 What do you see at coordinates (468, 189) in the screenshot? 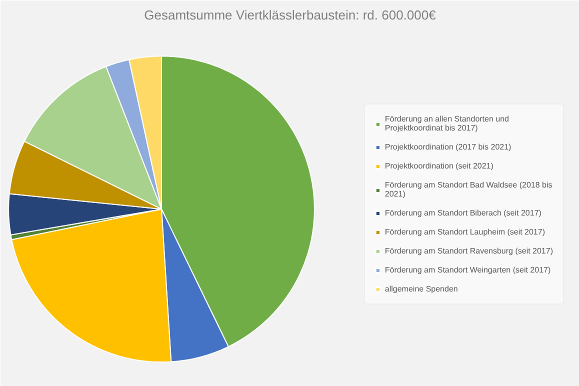
I see `legend-label: Förderung am Standort Bad Waldsee (2018 bis 2021)` at bounding box center [468, 189].